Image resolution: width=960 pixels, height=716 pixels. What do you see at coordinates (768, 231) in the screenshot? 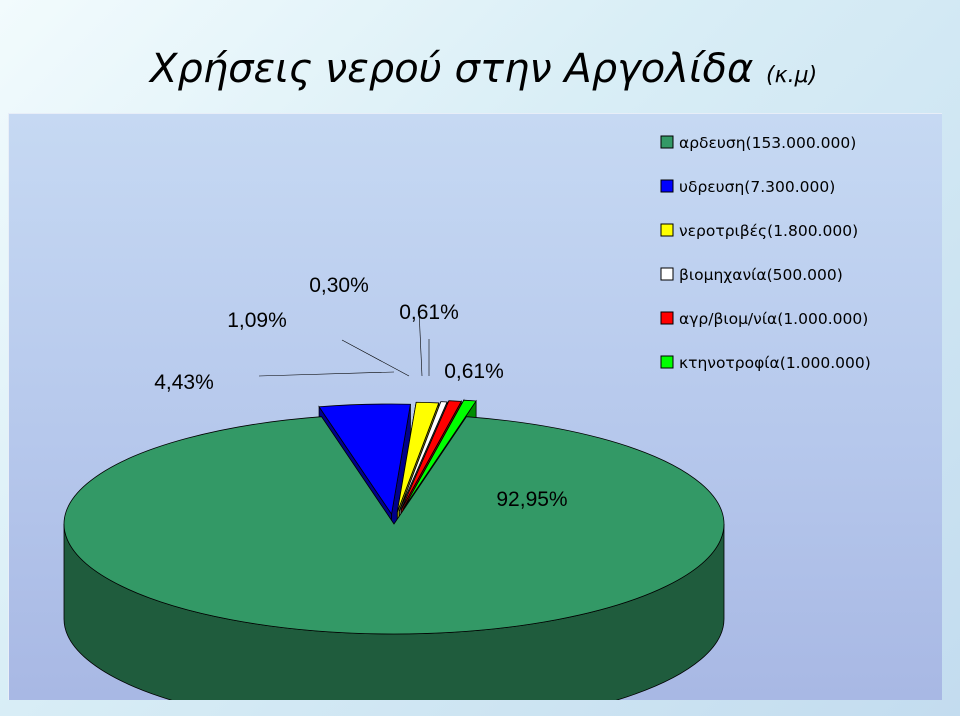
I see `legend-label-2: νεροτριβές(1.800.000)` at bounding box center [768, 231].